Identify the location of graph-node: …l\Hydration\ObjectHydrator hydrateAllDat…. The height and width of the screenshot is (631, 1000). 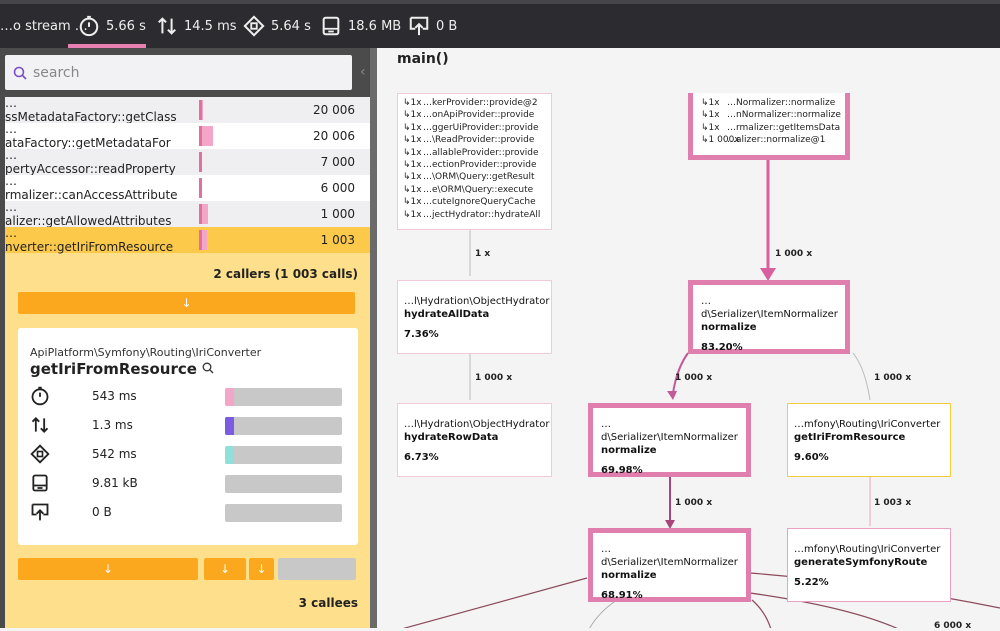
(474, 317).